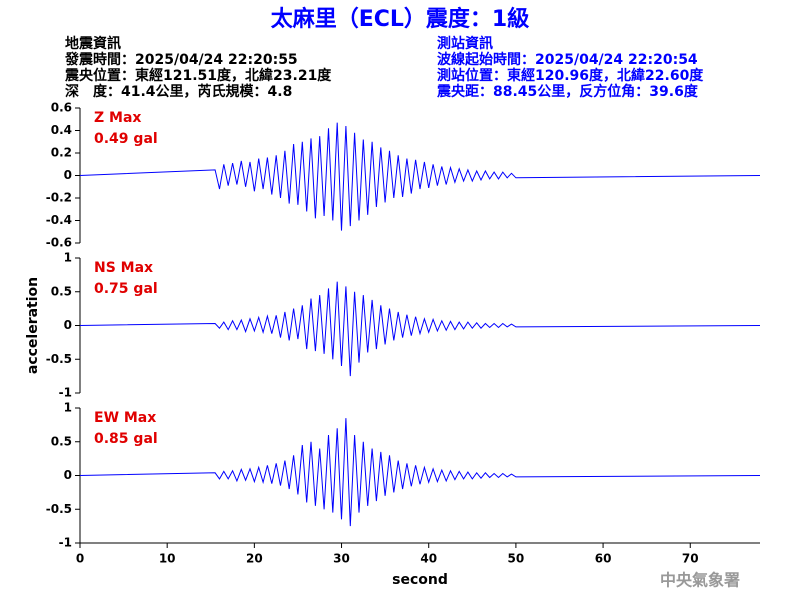 Image resolution: width=800 pixels, height=600 pixels. What do you see at coordinates (126, 439) in the screenshot?
I see `panel-label: 0.85 gal` at bounding box center [126, 439].